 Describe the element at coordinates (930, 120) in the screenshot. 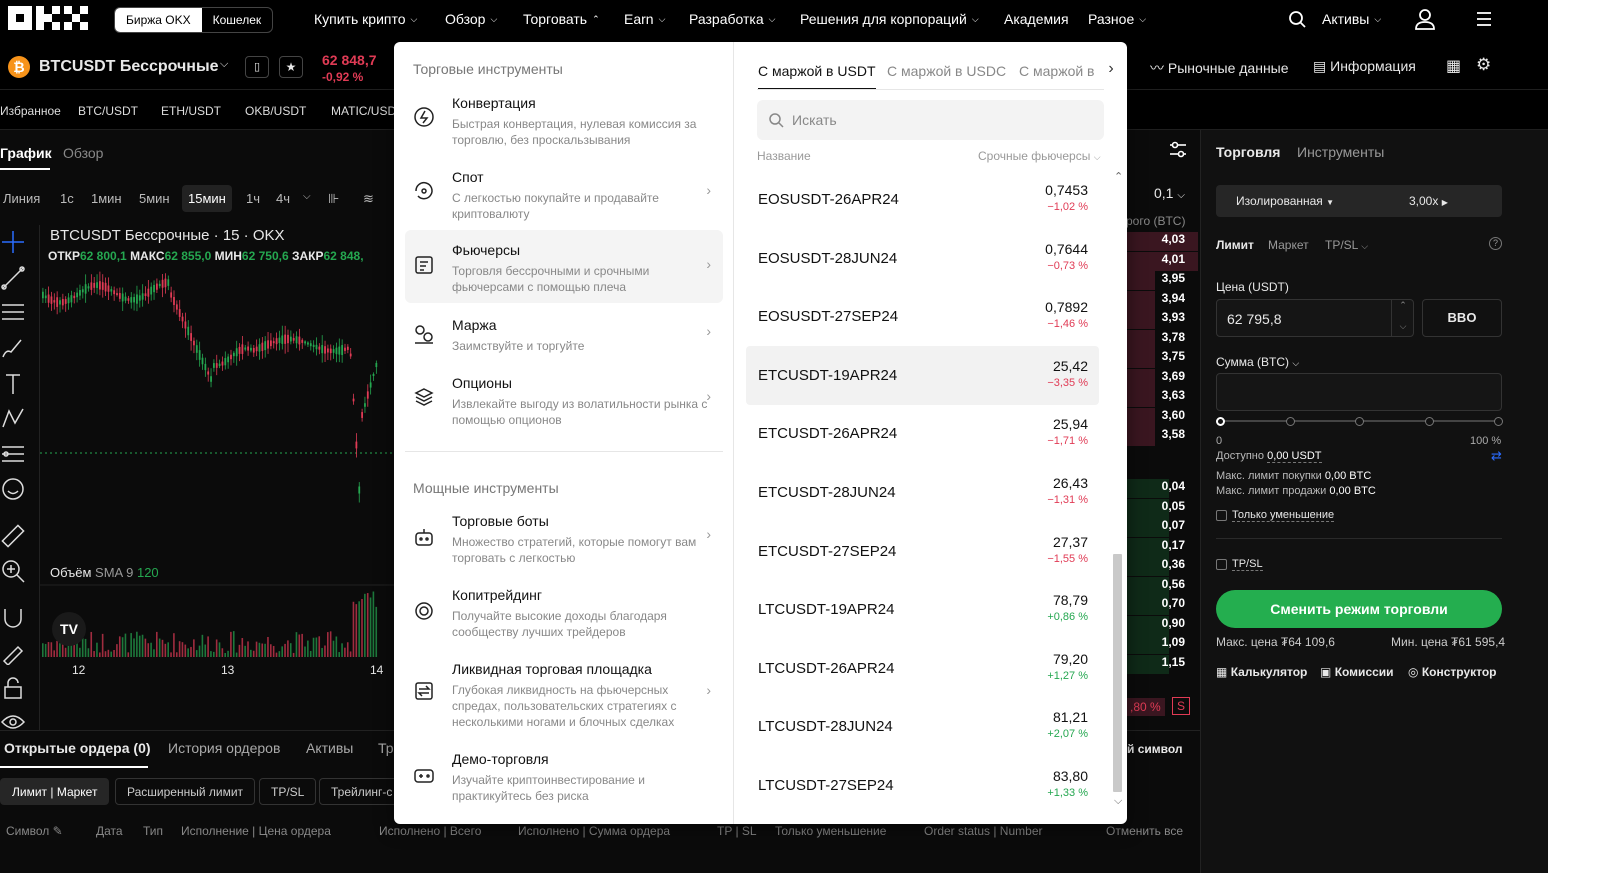

I see `futures-search-input: Искать` at that location.